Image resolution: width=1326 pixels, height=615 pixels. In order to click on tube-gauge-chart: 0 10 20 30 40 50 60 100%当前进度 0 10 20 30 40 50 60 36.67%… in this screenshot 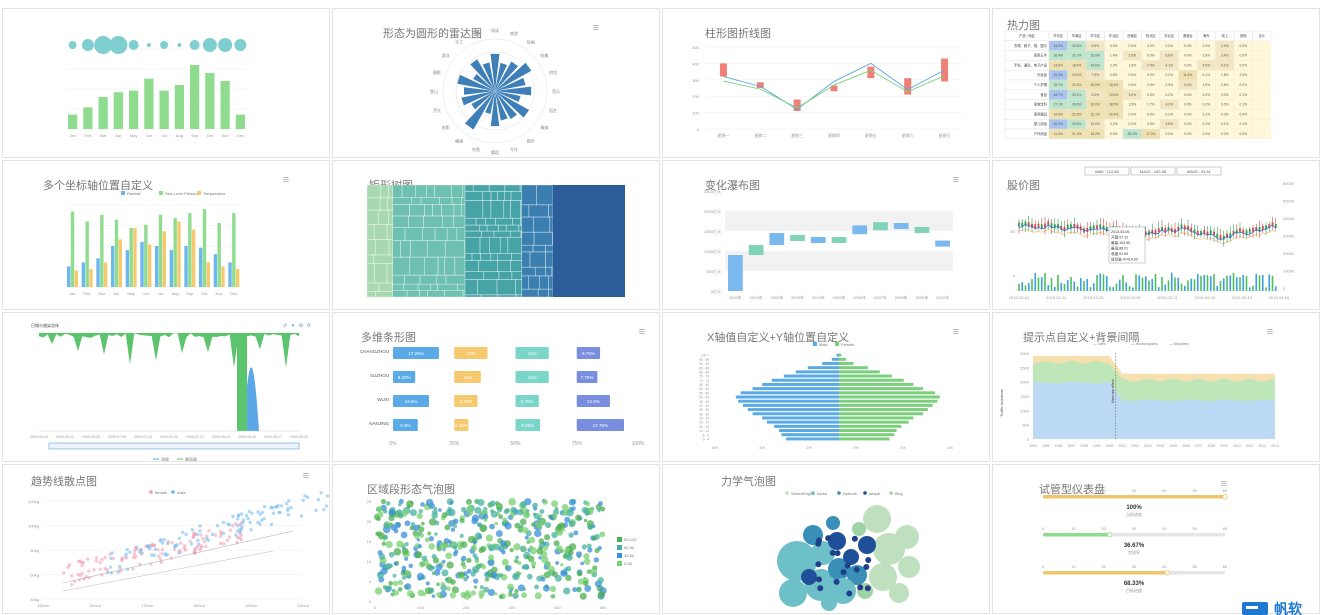, I will do `click(1135, 540)`.